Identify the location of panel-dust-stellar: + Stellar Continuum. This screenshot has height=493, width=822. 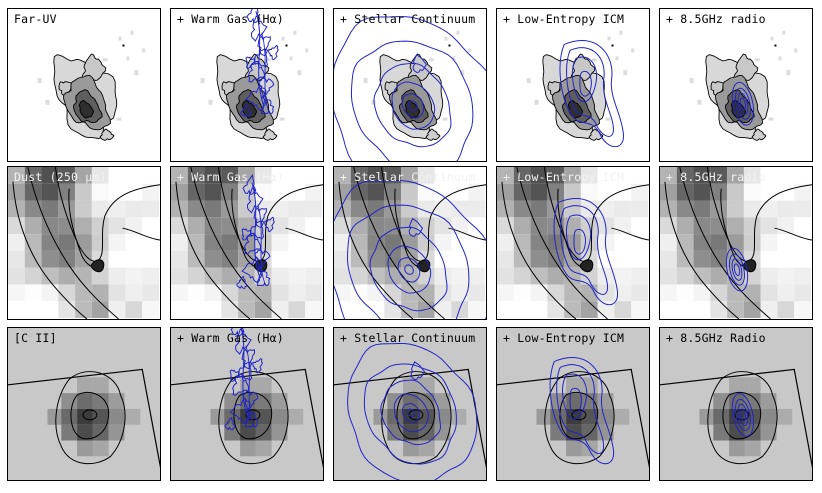
(410, 243).